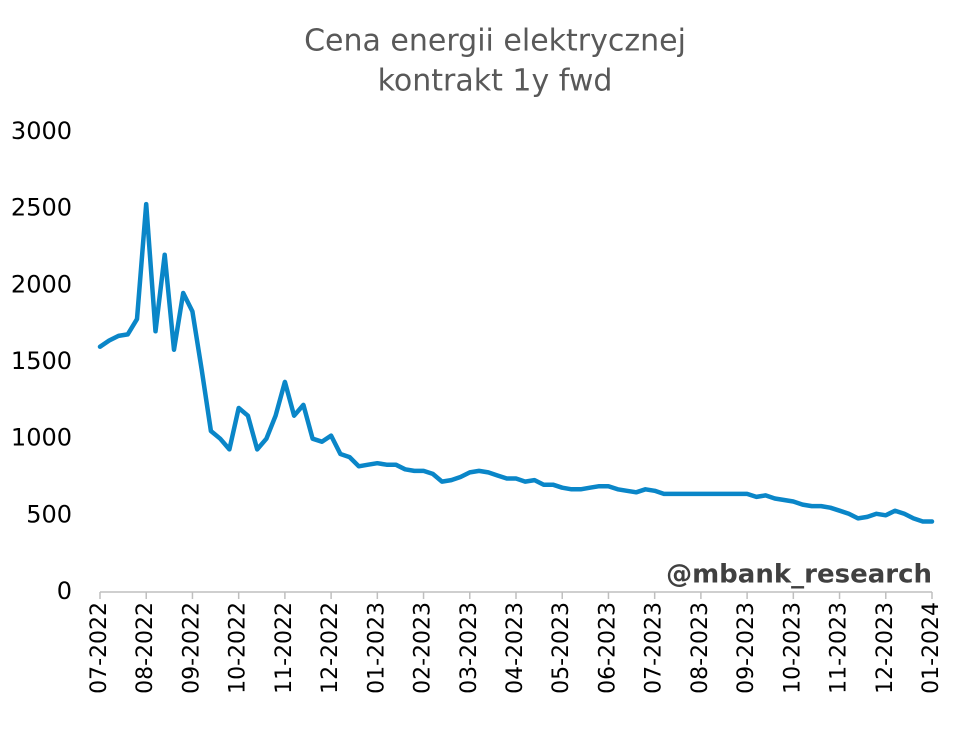  What do you see at coordinates (423, 648) in the screenshot?
I see `x-tick-label: 02-2023` at bounding box center [423, 648].